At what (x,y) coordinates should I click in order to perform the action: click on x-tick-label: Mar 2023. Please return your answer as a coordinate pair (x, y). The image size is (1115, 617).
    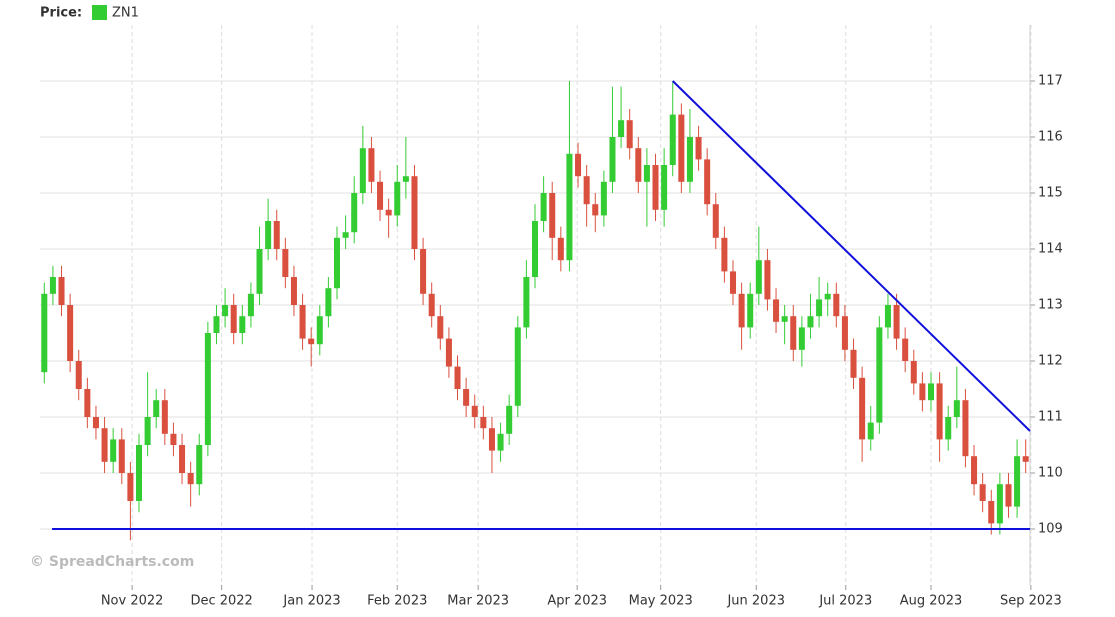
    Looking at the image, I should click on (478, 601).